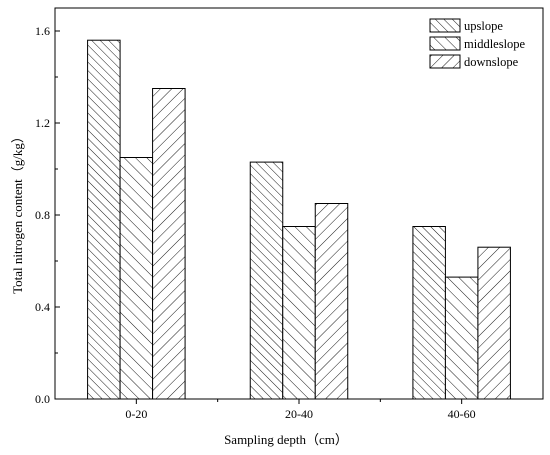 Image resolution: width=550 pixels, height=455 pixels. I want to click on x-axis-title: Sampling depth（cm）, so click(286, 439).